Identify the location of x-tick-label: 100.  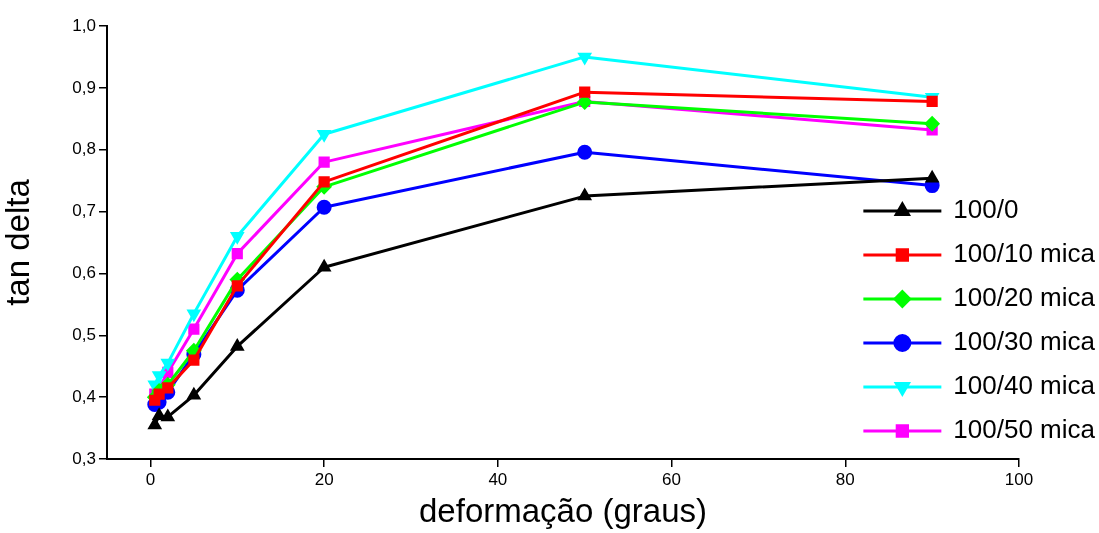
(1019, 479).